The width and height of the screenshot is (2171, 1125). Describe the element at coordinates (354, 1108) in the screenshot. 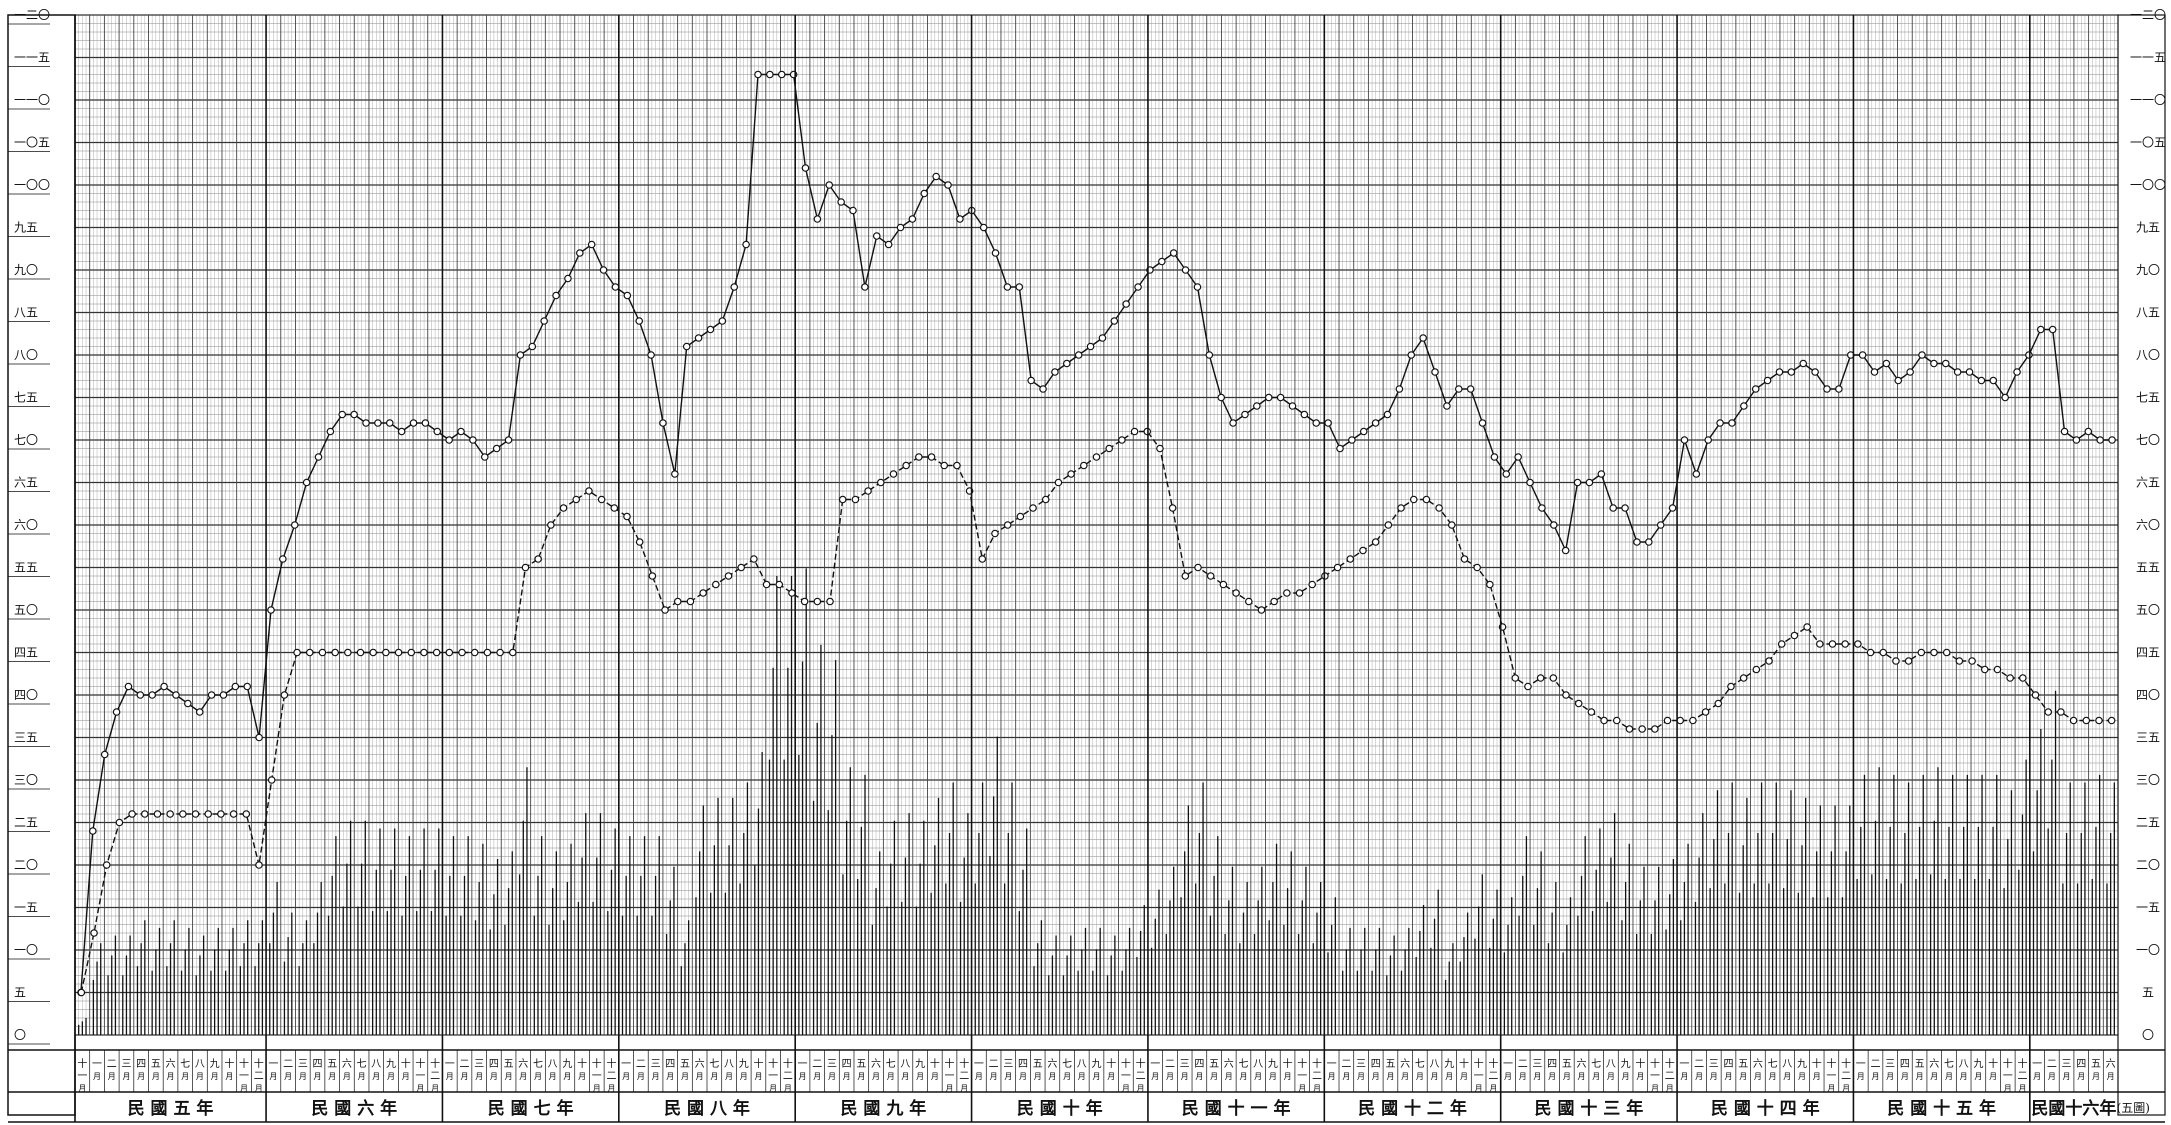

I see `year-label: 民 國 六 年` at that location.